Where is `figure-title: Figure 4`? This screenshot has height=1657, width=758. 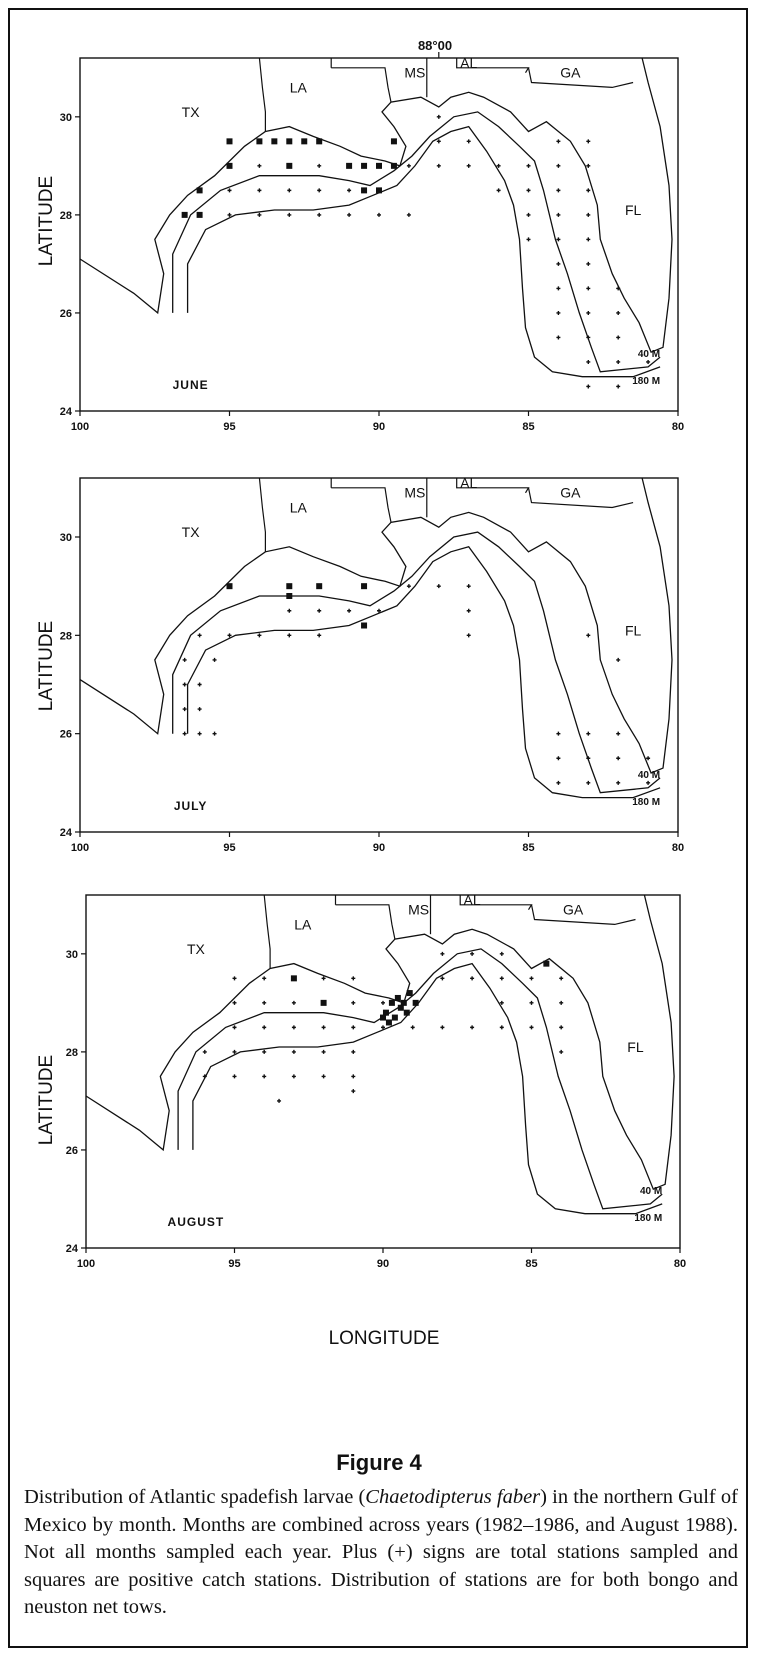 figure-title: Figure 4 is located at coordinates (379, 1462).